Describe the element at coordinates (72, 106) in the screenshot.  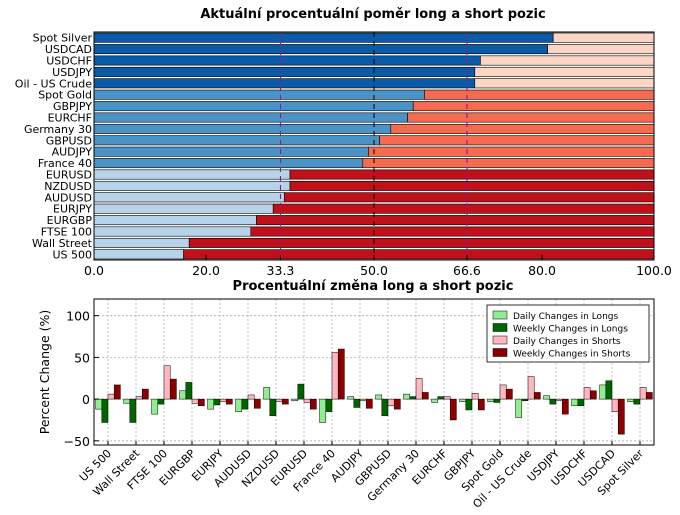
I see `category-label: GBPJPY` at that location.